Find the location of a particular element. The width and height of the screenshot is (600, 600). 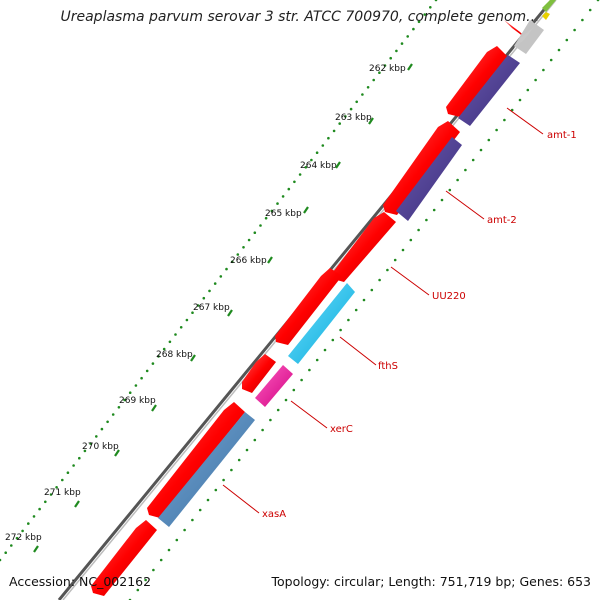

grey-feature is located at coordinates (529, 37).